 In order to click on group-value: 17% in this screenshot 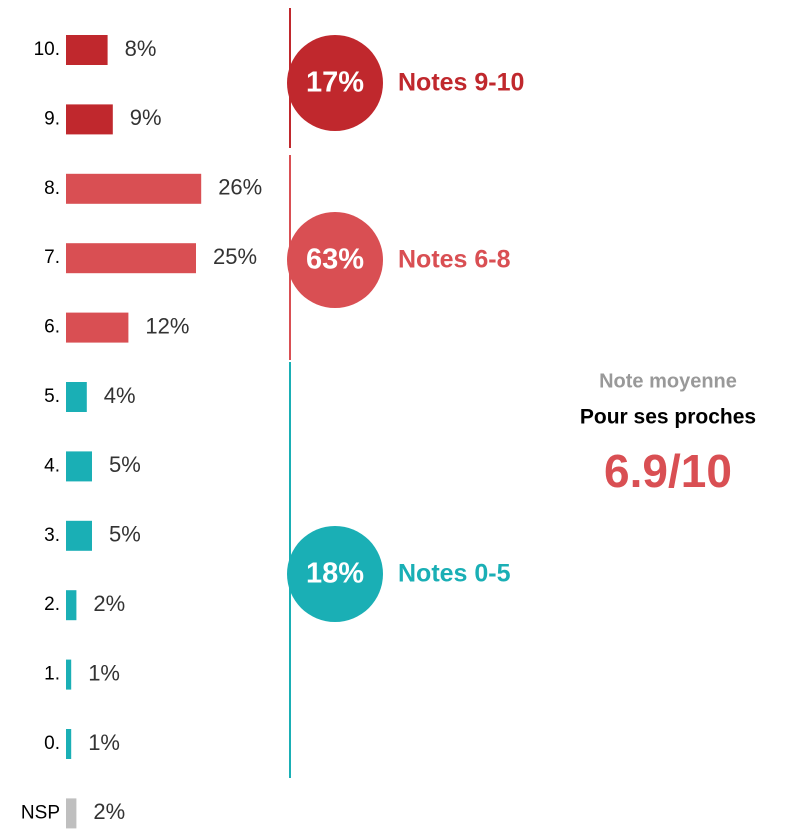, I will do `click(335, 83)`.